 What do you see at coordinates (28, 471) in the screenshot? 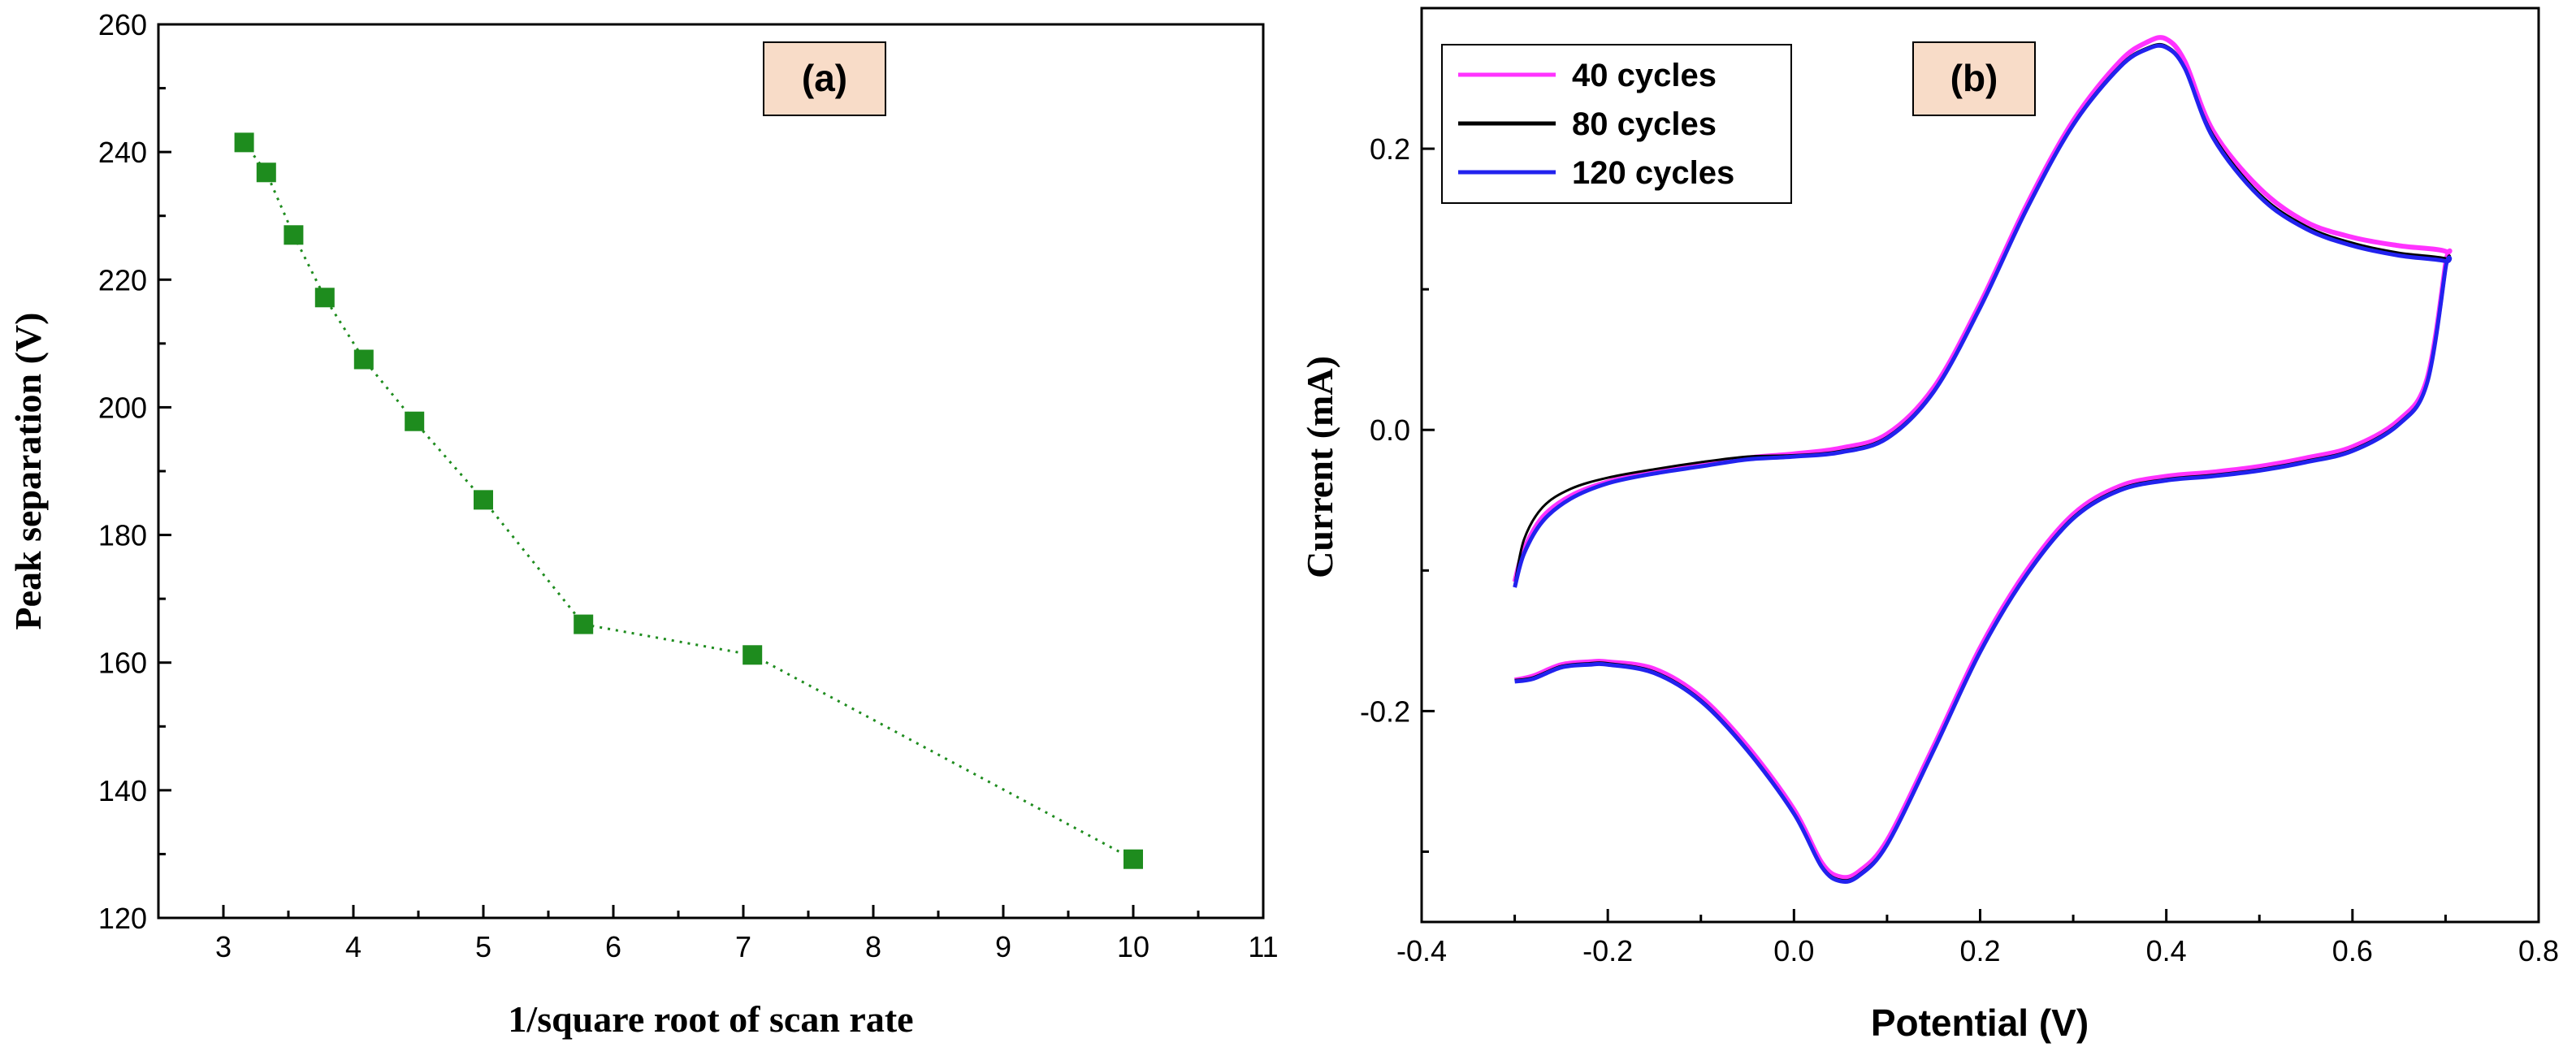
I see `panel-a-y-axis-title: Peak separation (V)` at bounding box center [28, 471].